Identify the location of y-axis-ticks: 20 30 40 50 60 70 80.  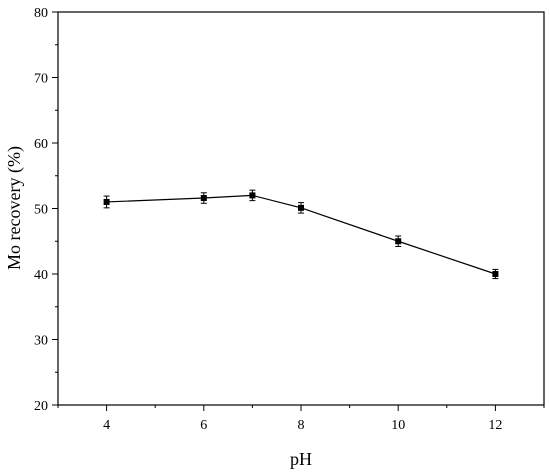
(46, 210).